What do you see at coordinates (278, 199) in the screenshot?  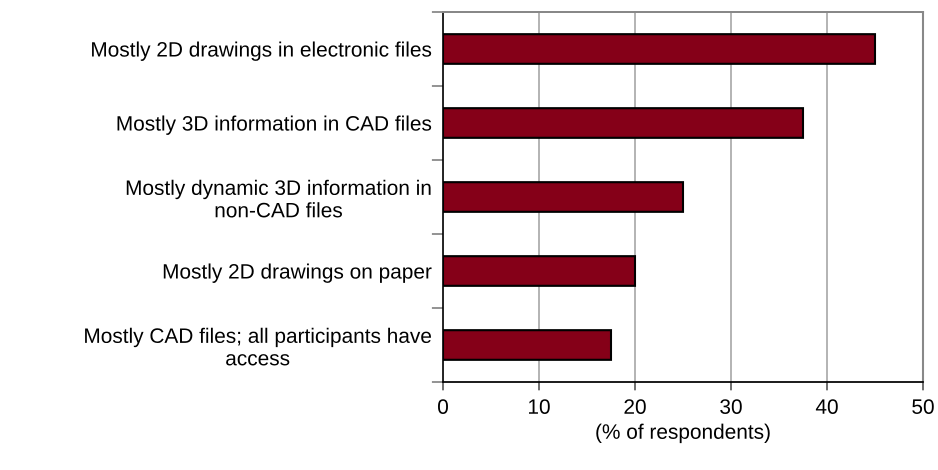 I see `y-tick-label: Mostly dynamic 3D information in non-CAD files` at bounding box center [278, 199].